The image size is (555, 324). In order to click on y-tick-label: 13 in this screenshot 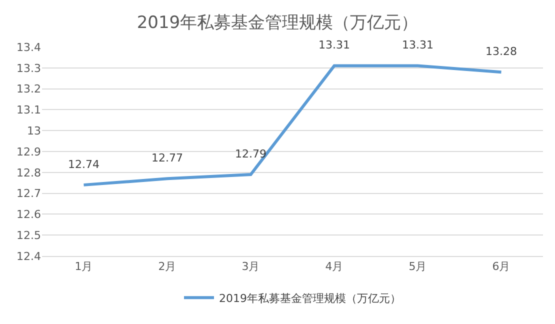, I will do `click(34, 131)`.